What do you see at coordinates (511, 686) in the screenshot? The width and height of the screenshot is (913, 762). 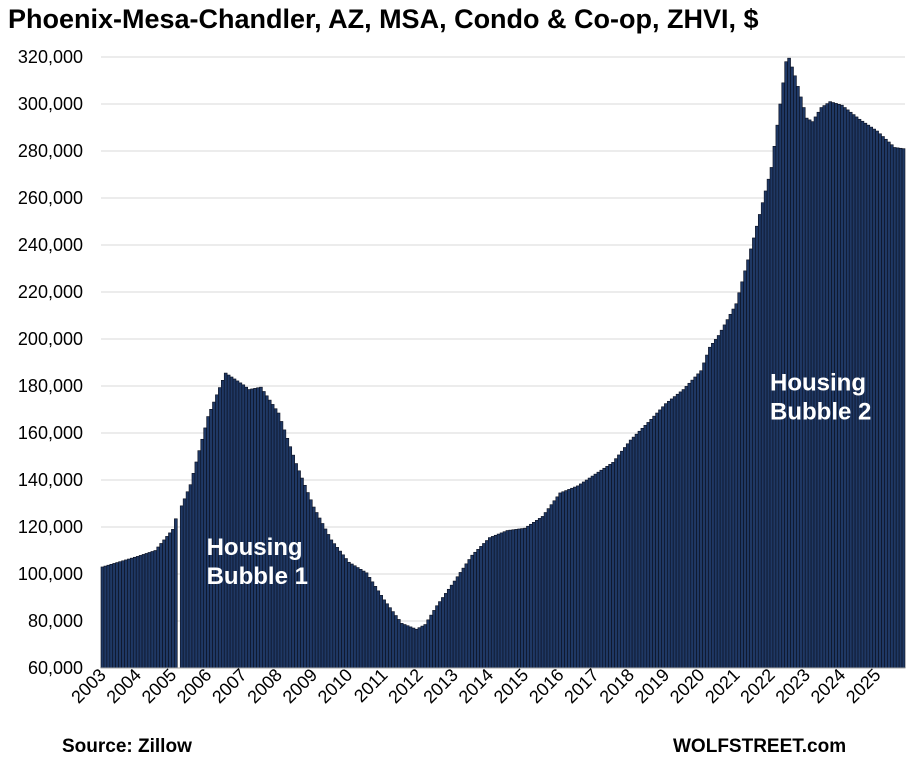 I see `x-tick-label: 2015` at bounding box center [511, 686].